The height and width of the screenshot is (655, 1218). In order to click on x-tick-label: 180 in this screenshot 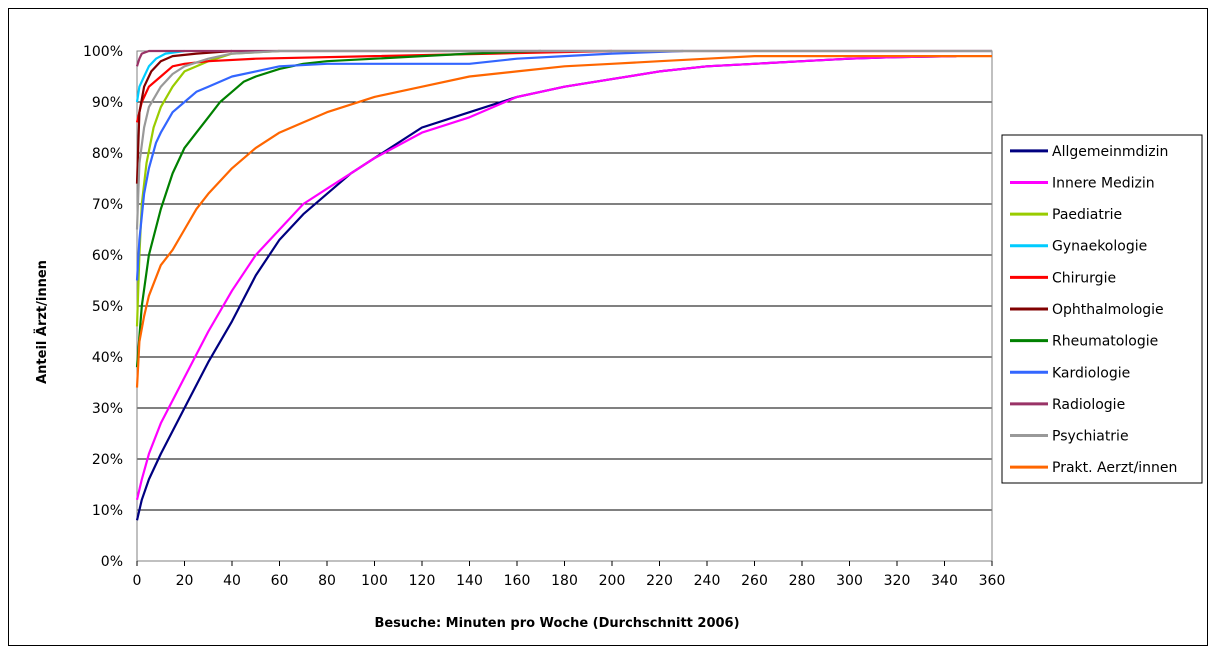, I will do `click(564, 581)`.